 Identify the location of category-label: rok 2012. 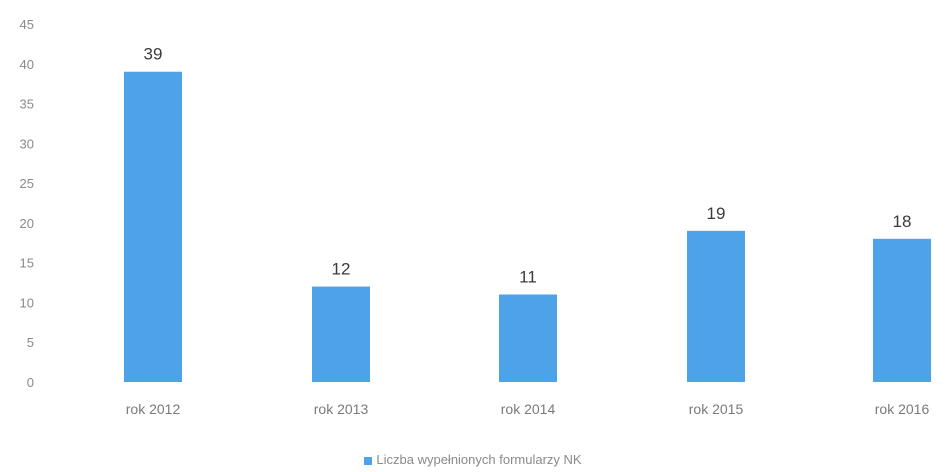
(153, 409).